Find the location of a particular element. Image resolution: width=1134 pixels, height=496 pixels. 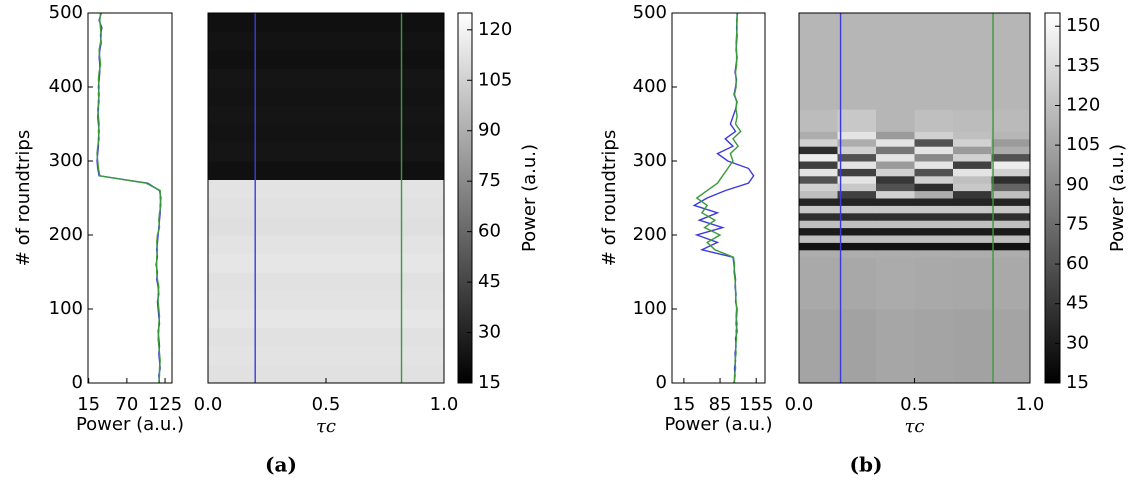

x-tick-label: 85 is located at coordinates (720, 404).